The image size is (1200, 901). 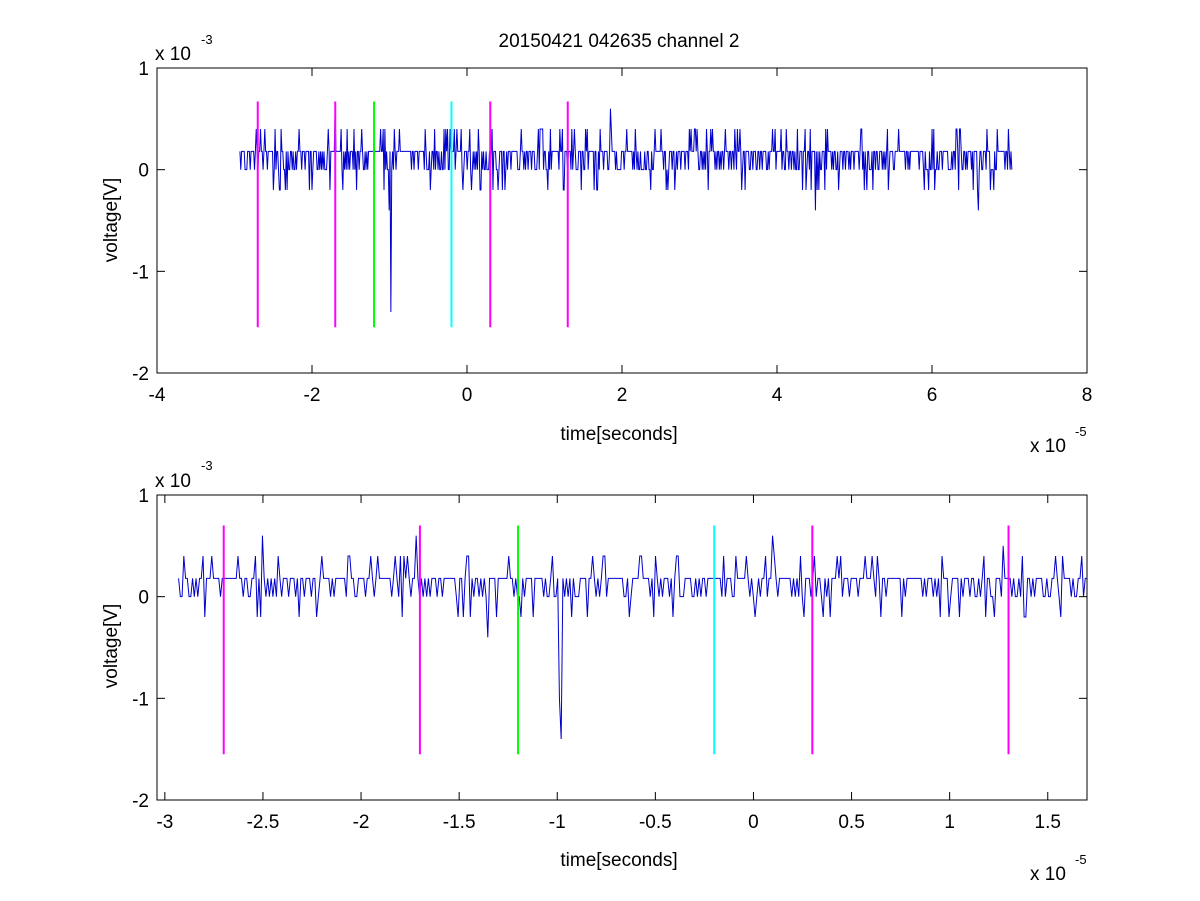 What do you see at coordinates (557, 822) in the screenshot?
I see `bottom-x-tick-label: -1` at bounding box center [557, 822].